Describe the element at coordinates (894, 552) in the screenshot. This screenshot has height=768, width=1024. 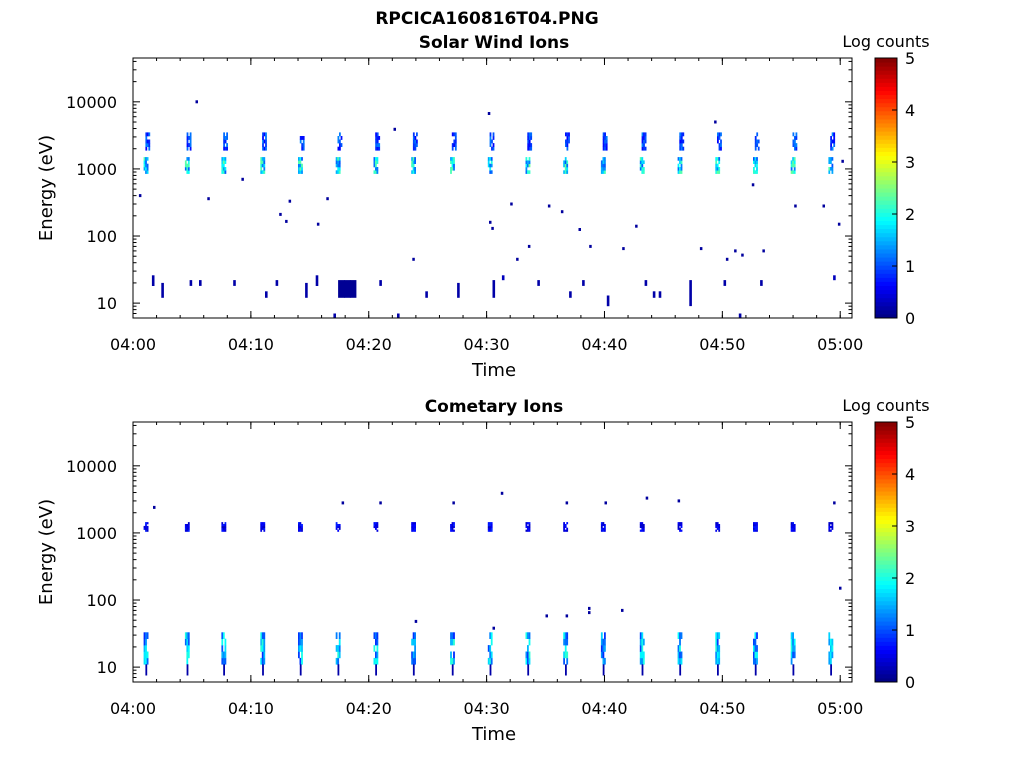
I see `colorbar: 0 1 2 3 4 5` at that location.